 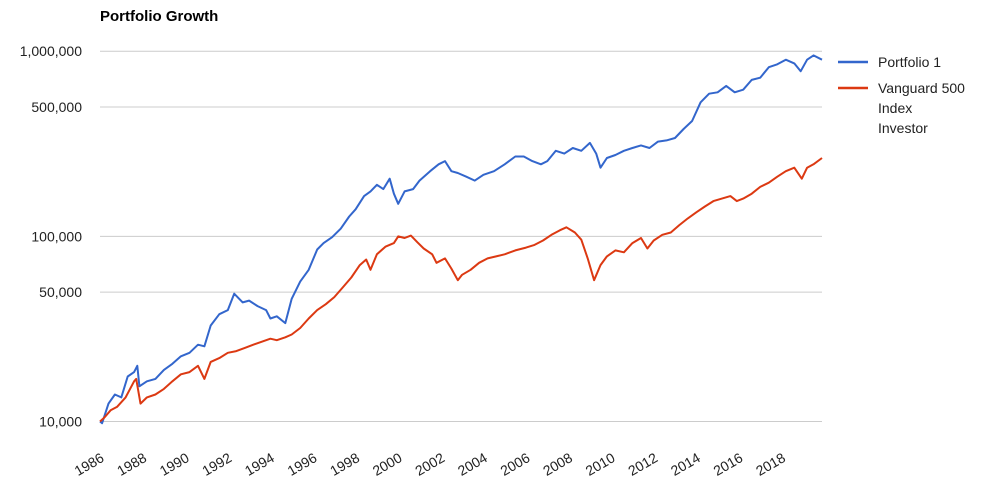 I want to click on x-tick: 2008, so click(x=557, y=464).